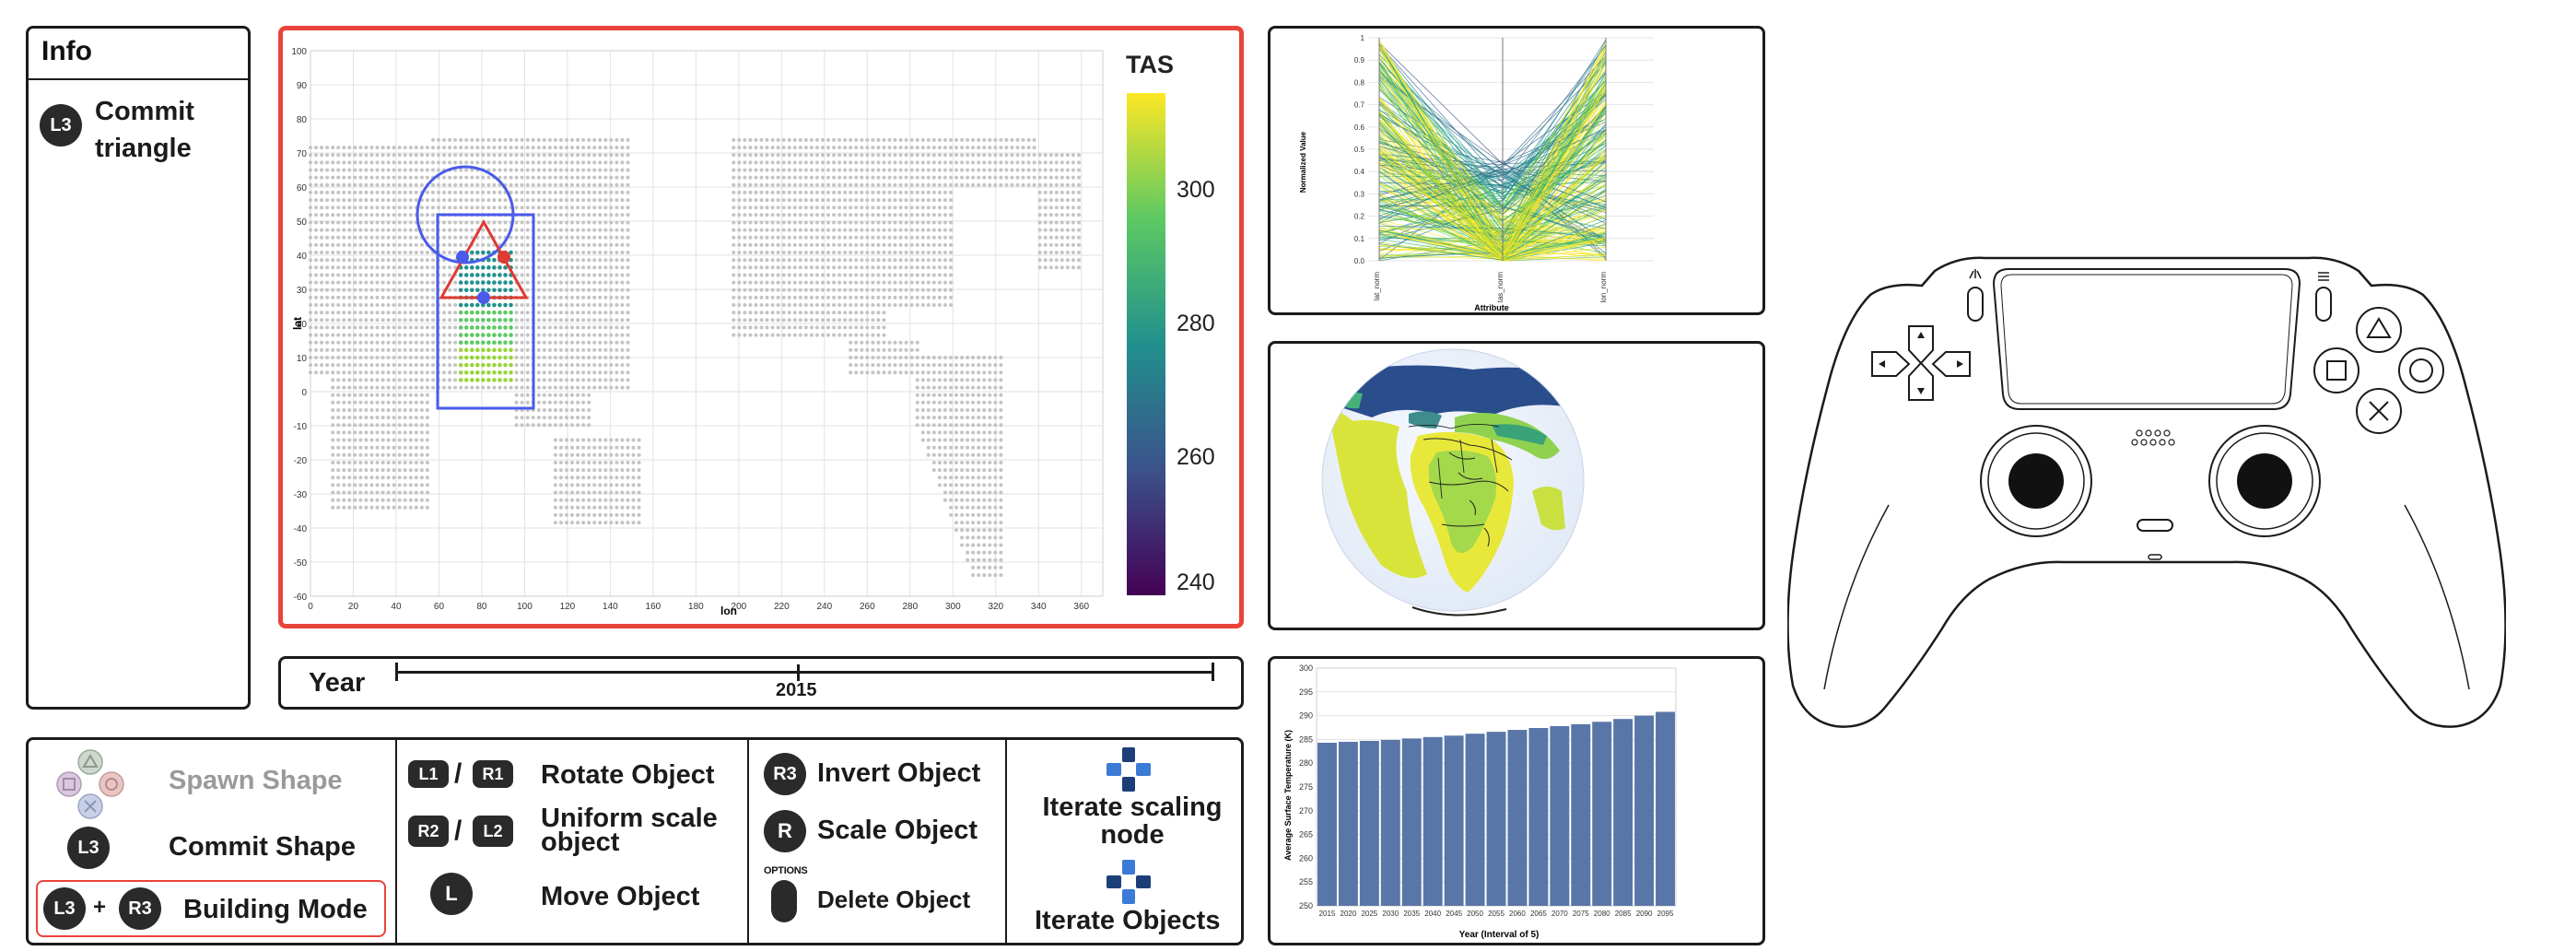 This screenshot has height=951, width=2576. What do you see at coordinates (798, 672) in the screenshot?
I see `year-slider-handle` at bounding box center [798, 672].